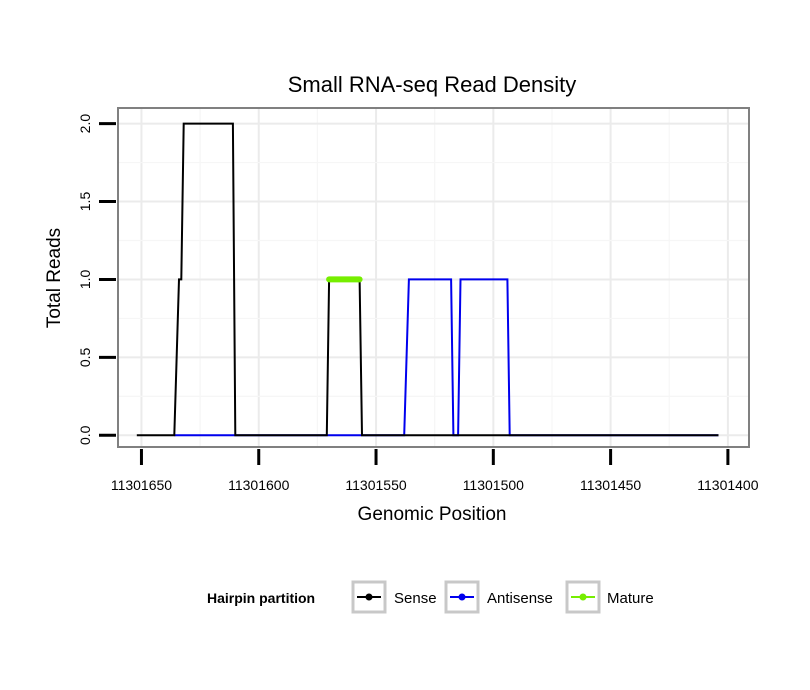 This screenshot has height=690, width=810. Describe the element at coordinates (727, 485) in the screenshot. I see `x-tick-label: 11301400` at that location.